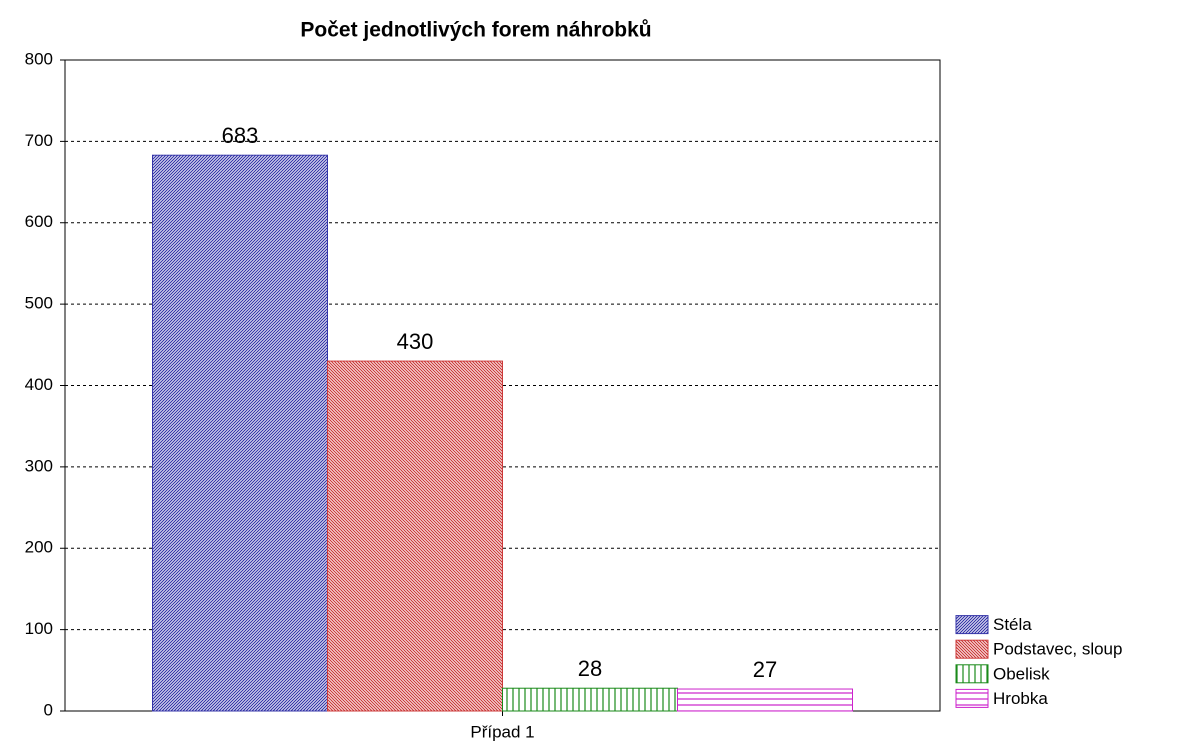 This screenshot has height=746, width=1195. I want to click on value-label: 27, so click(765, 669).